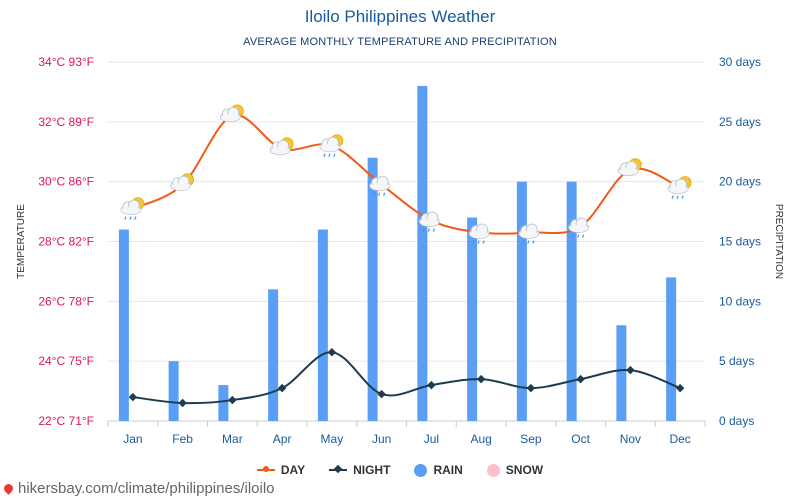 The image size is (800, 500). Describe the element at coordinates (740, 301) in the screenshot. I see `right-tick-label: 10 days` at that location.